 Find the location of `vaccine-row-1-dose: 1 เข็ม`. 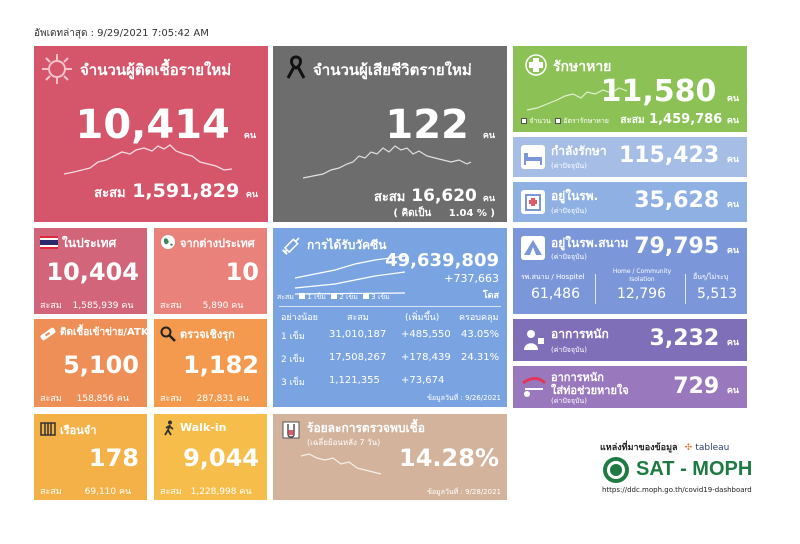

vaccine-row-1-dose: 1 เข็ม is located at coordinates (293, 337).